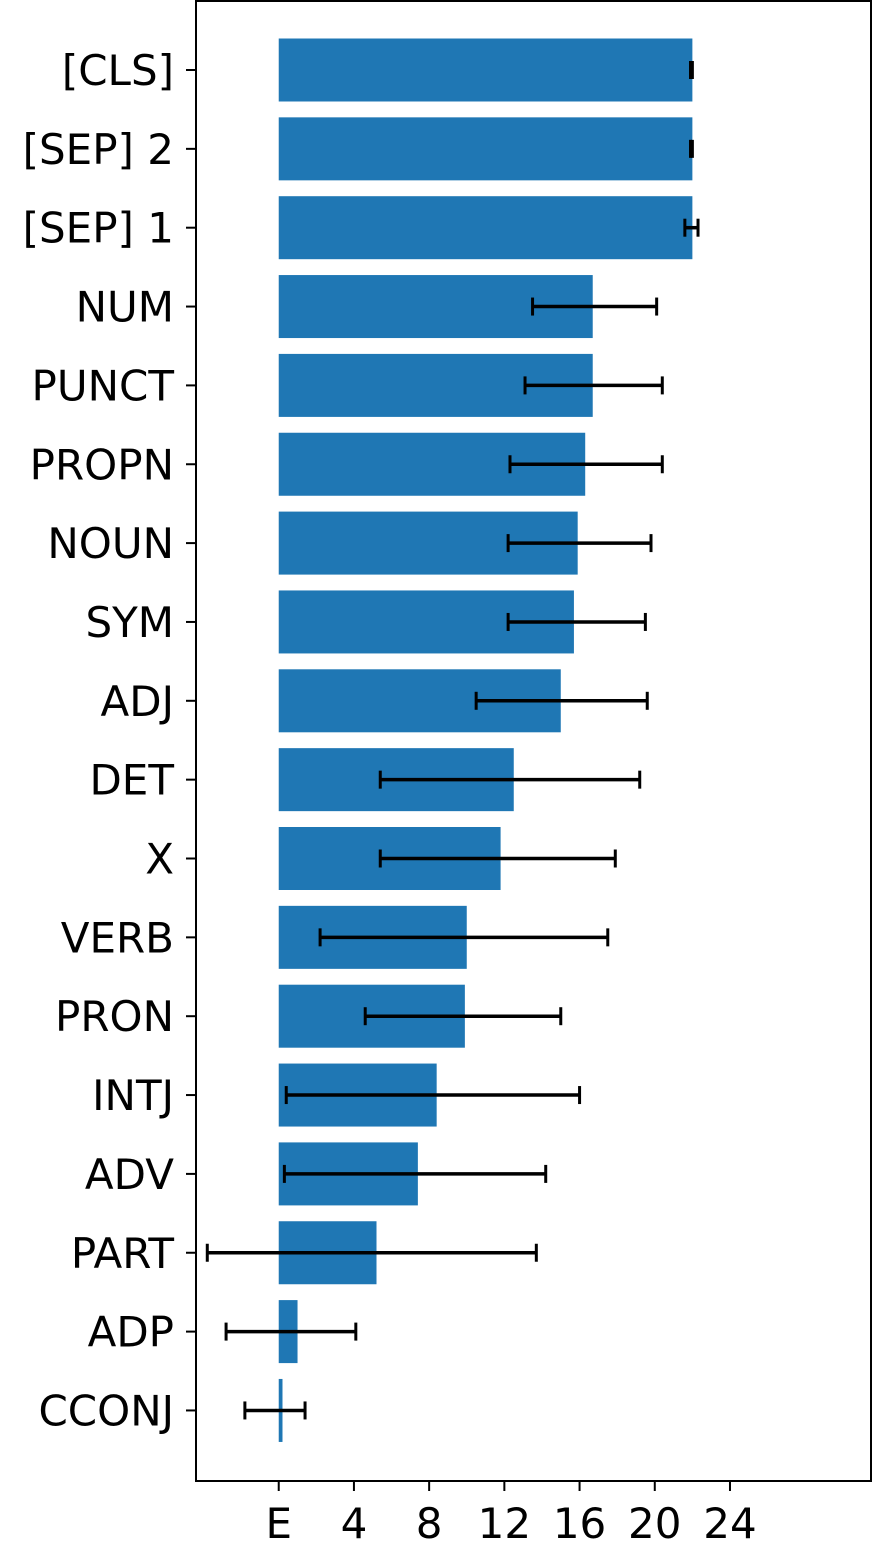  Describe the element at coordinates (354, 1523) in the screenshot. I see `x-tick-label: 4` at that location.